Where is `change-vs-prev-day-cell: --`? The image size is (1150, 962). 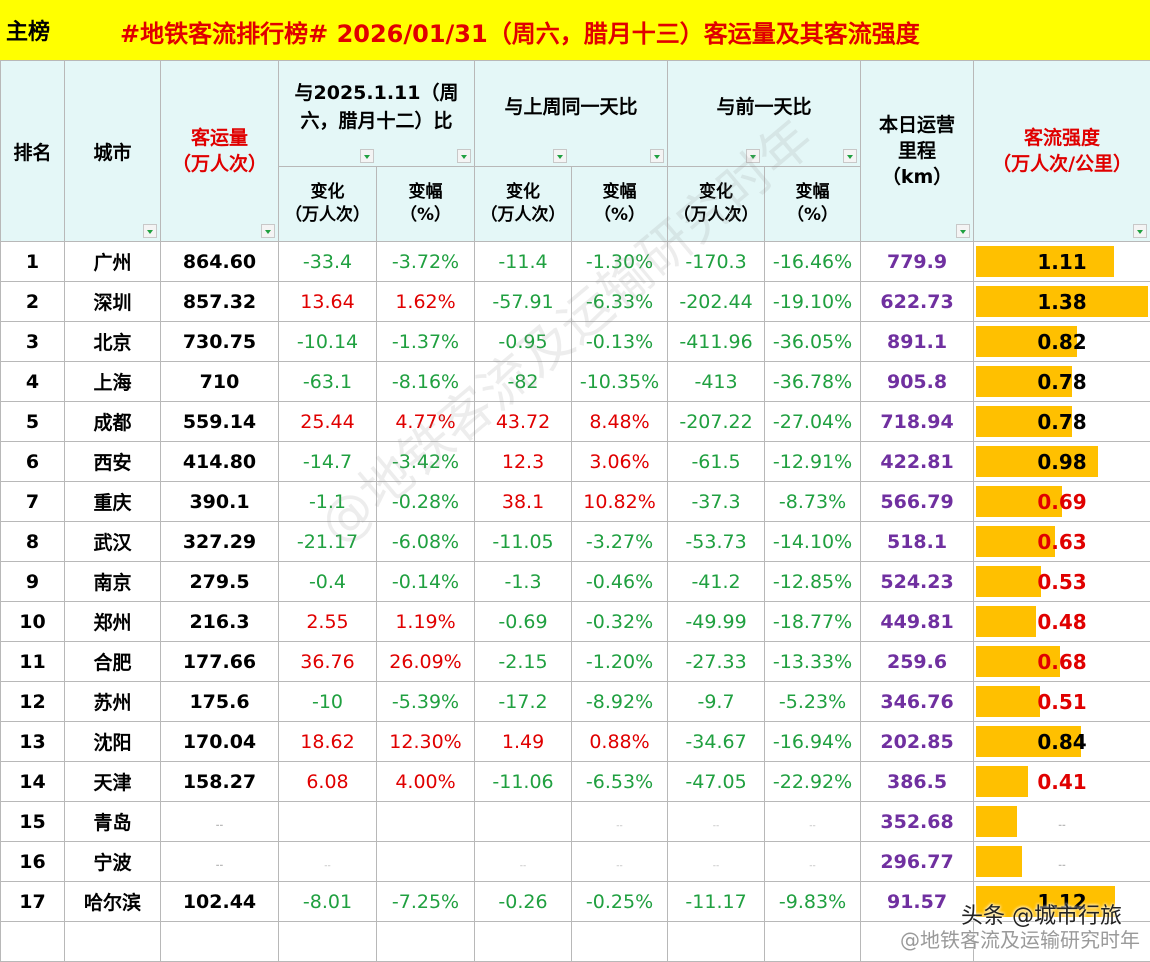
change-vs-prev-day-cell: -- is located at coordinates (716, 862).